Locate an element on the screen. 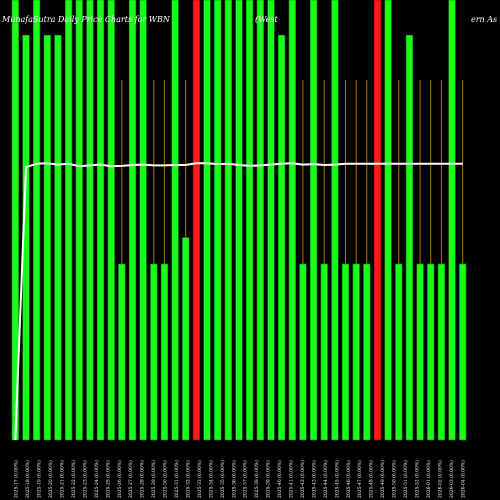 This screenshot has height=500, width=500. x-tick-label: 2025-49 (0.00%) is located at coordinates (382, 479).